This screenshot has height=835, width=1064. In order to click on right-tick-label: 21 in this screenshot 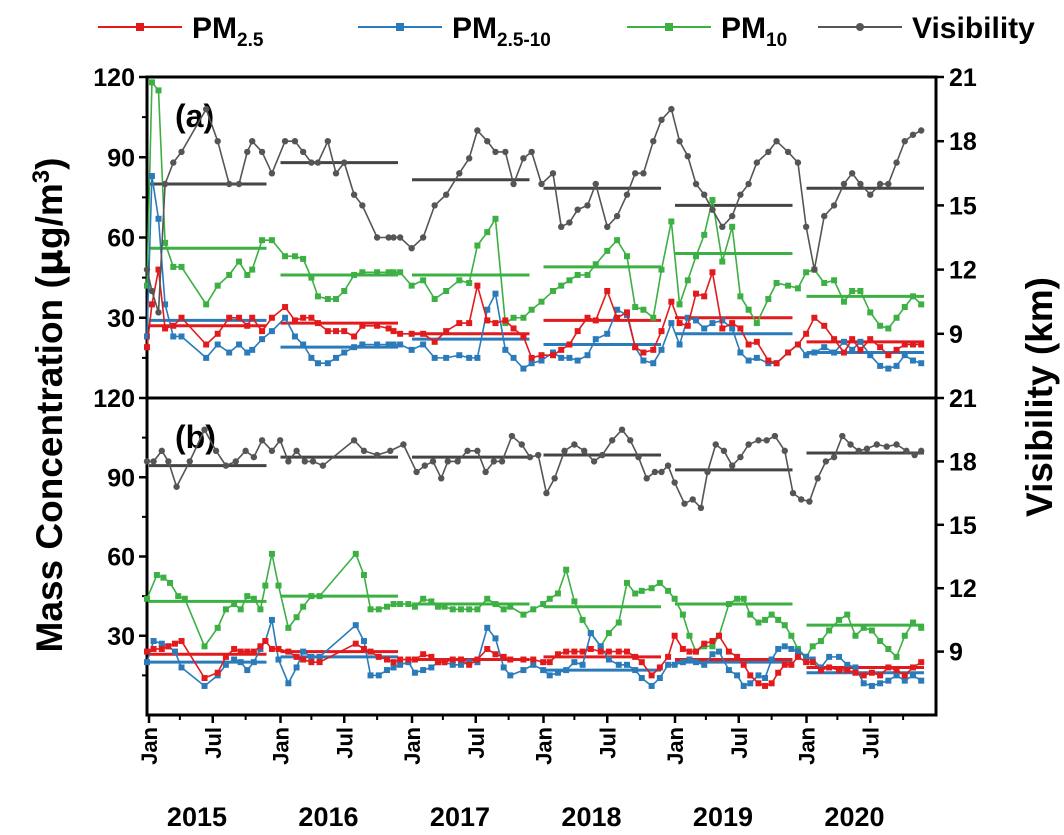, I will do `click(963, 78)`.